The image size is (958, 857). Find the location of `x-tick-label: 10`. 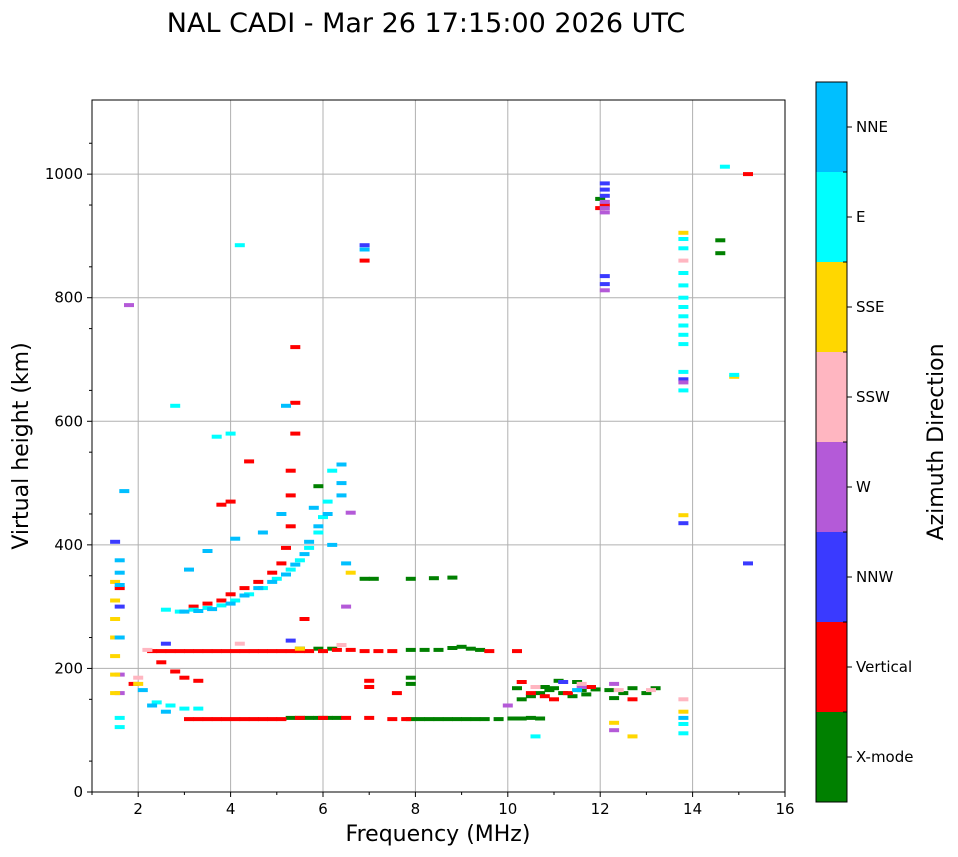

x-tick-label: 10 is located at coordinates (507, 809).